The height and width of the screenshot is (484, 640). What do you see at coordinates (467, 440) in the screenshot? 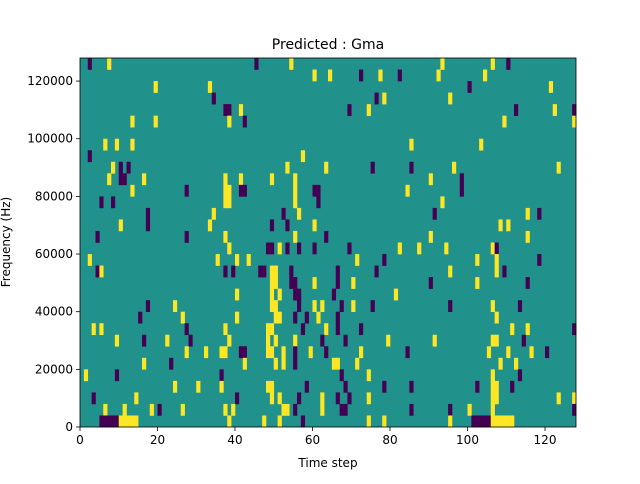
I see `x-tick-label: 100` at bounding box center [467, 440].